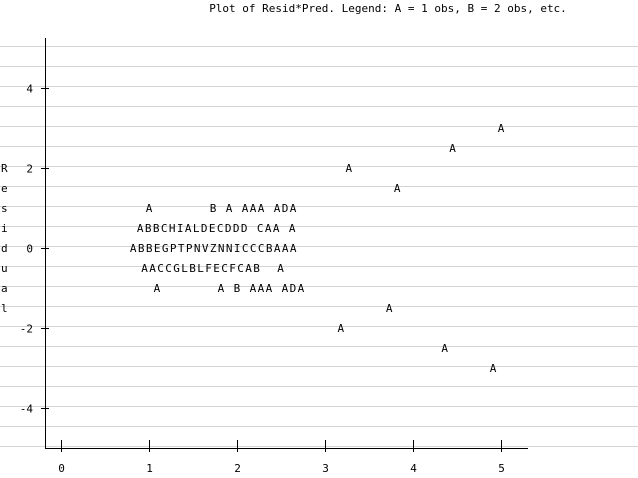 This screenshot has width=638, height=478. Describe the element at coordinates (501, 468) in the screenshot. I see `x-tick-label: 5` at that location.